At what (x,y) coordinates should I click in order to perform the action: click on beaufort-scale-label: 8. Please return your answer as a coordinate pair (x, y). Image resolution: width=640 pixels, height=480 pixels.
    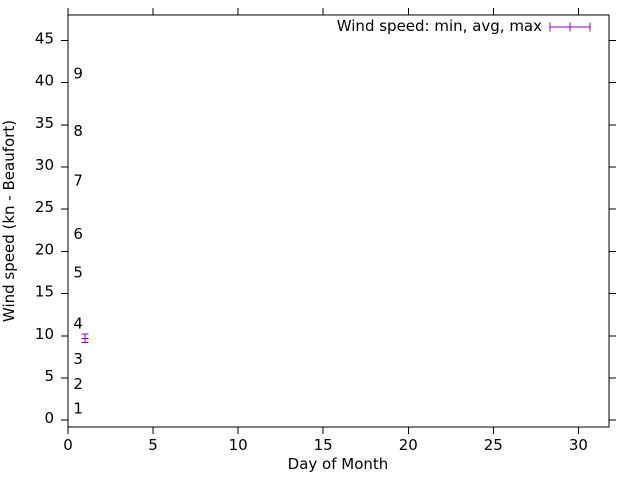
    Looking at the image, I should click on (78, 131).